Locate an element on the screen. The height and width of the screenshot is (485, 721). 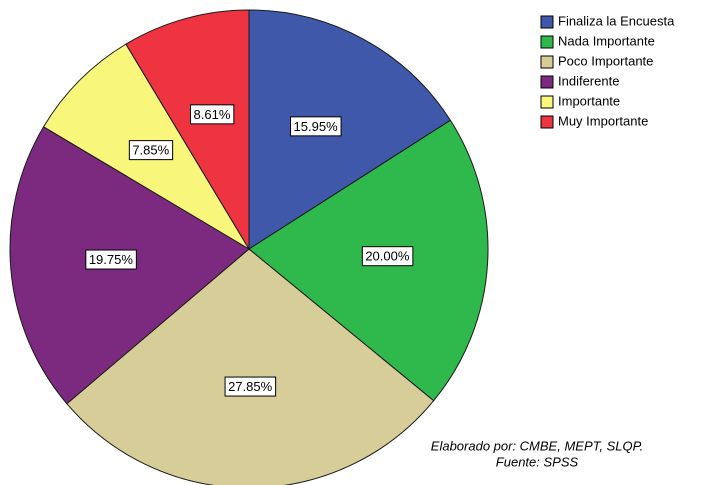
data-label: 27.85% is located at coordinates (250, 386).